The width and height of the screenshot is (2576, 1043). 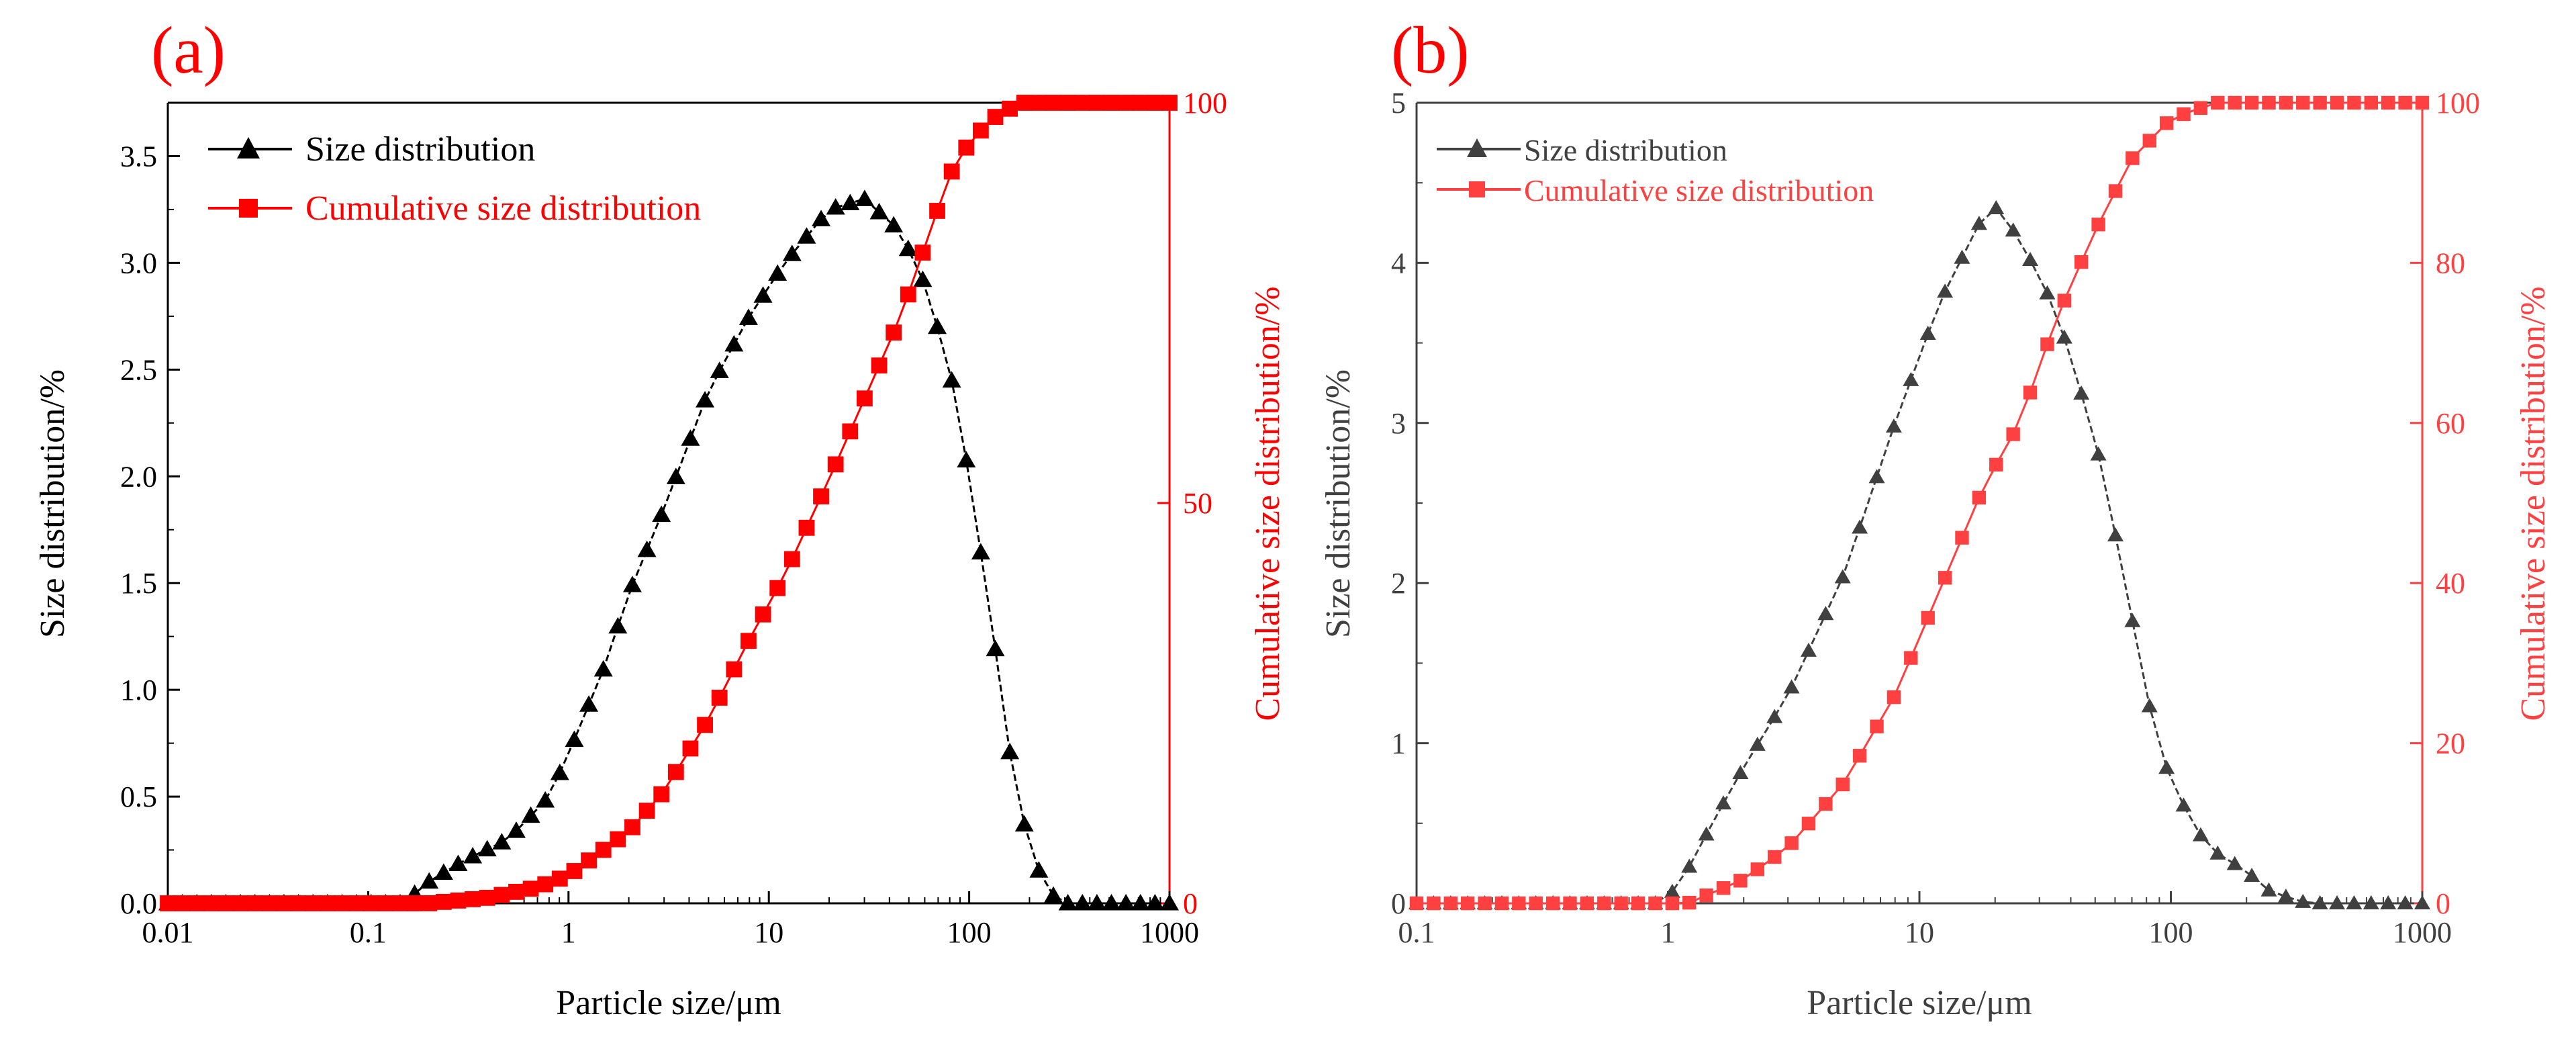 I want to click on y-left-tick-label: 1, so click(x=1398, y=743).